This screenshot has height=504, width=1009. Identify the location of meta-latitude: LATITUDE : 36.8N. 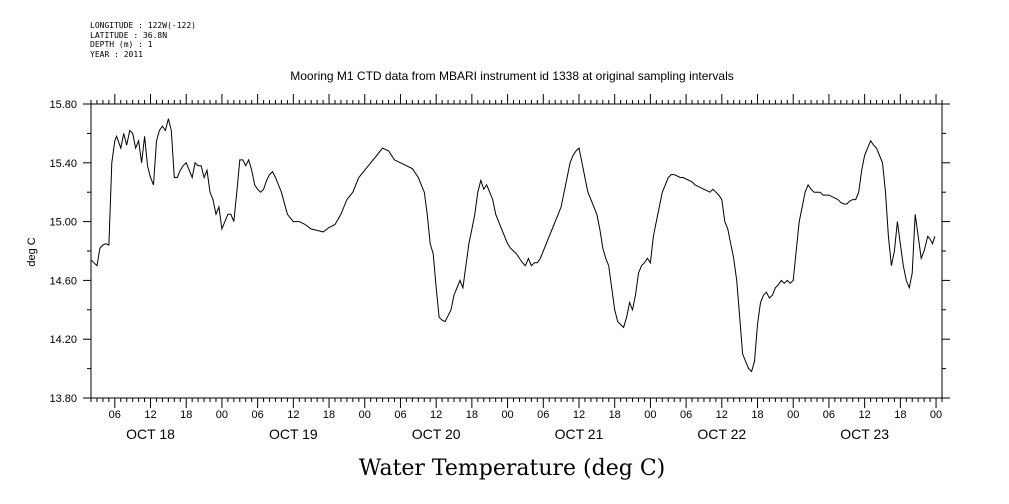
(129, 35).